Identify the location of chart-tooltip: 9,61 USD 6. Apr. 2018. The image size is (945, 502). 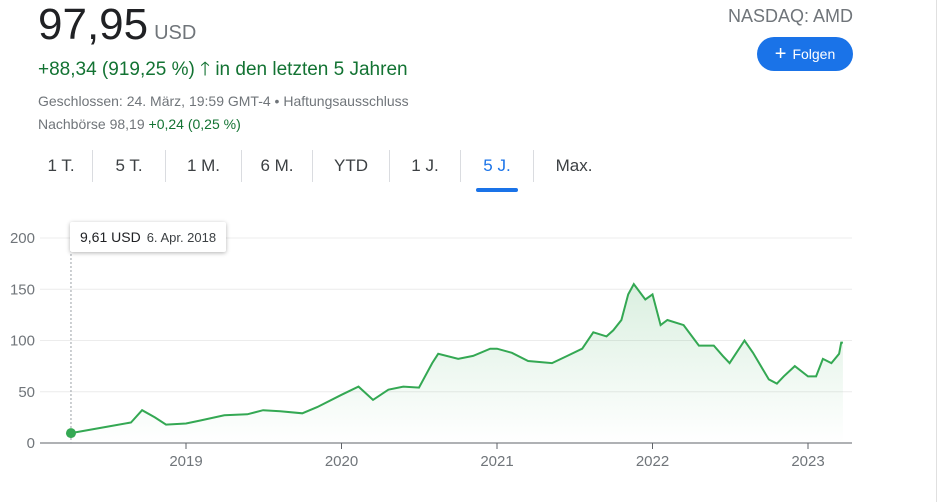
(148, 237).